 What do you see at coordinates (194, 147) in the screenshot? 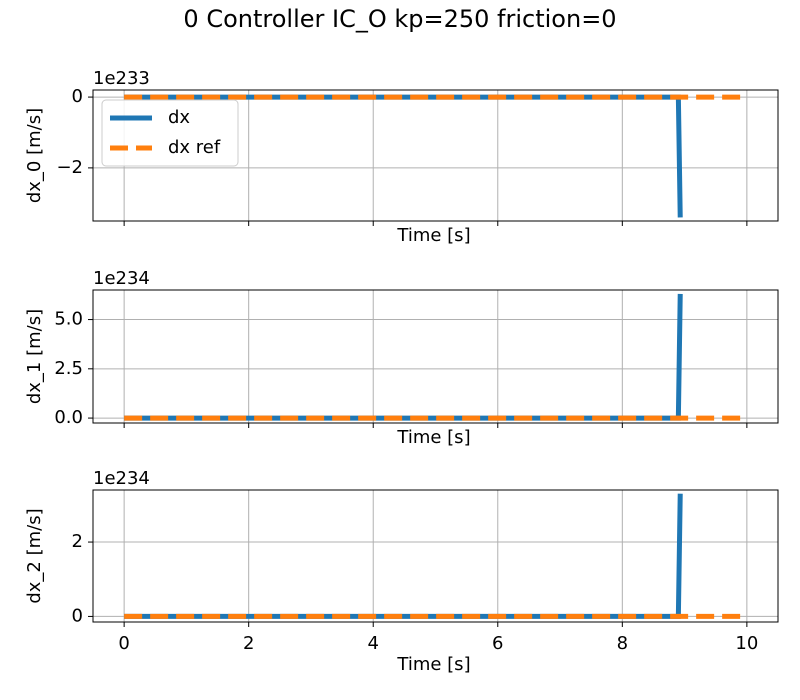
I see `legend-label: dx ref` at bounding box center [194, 147].